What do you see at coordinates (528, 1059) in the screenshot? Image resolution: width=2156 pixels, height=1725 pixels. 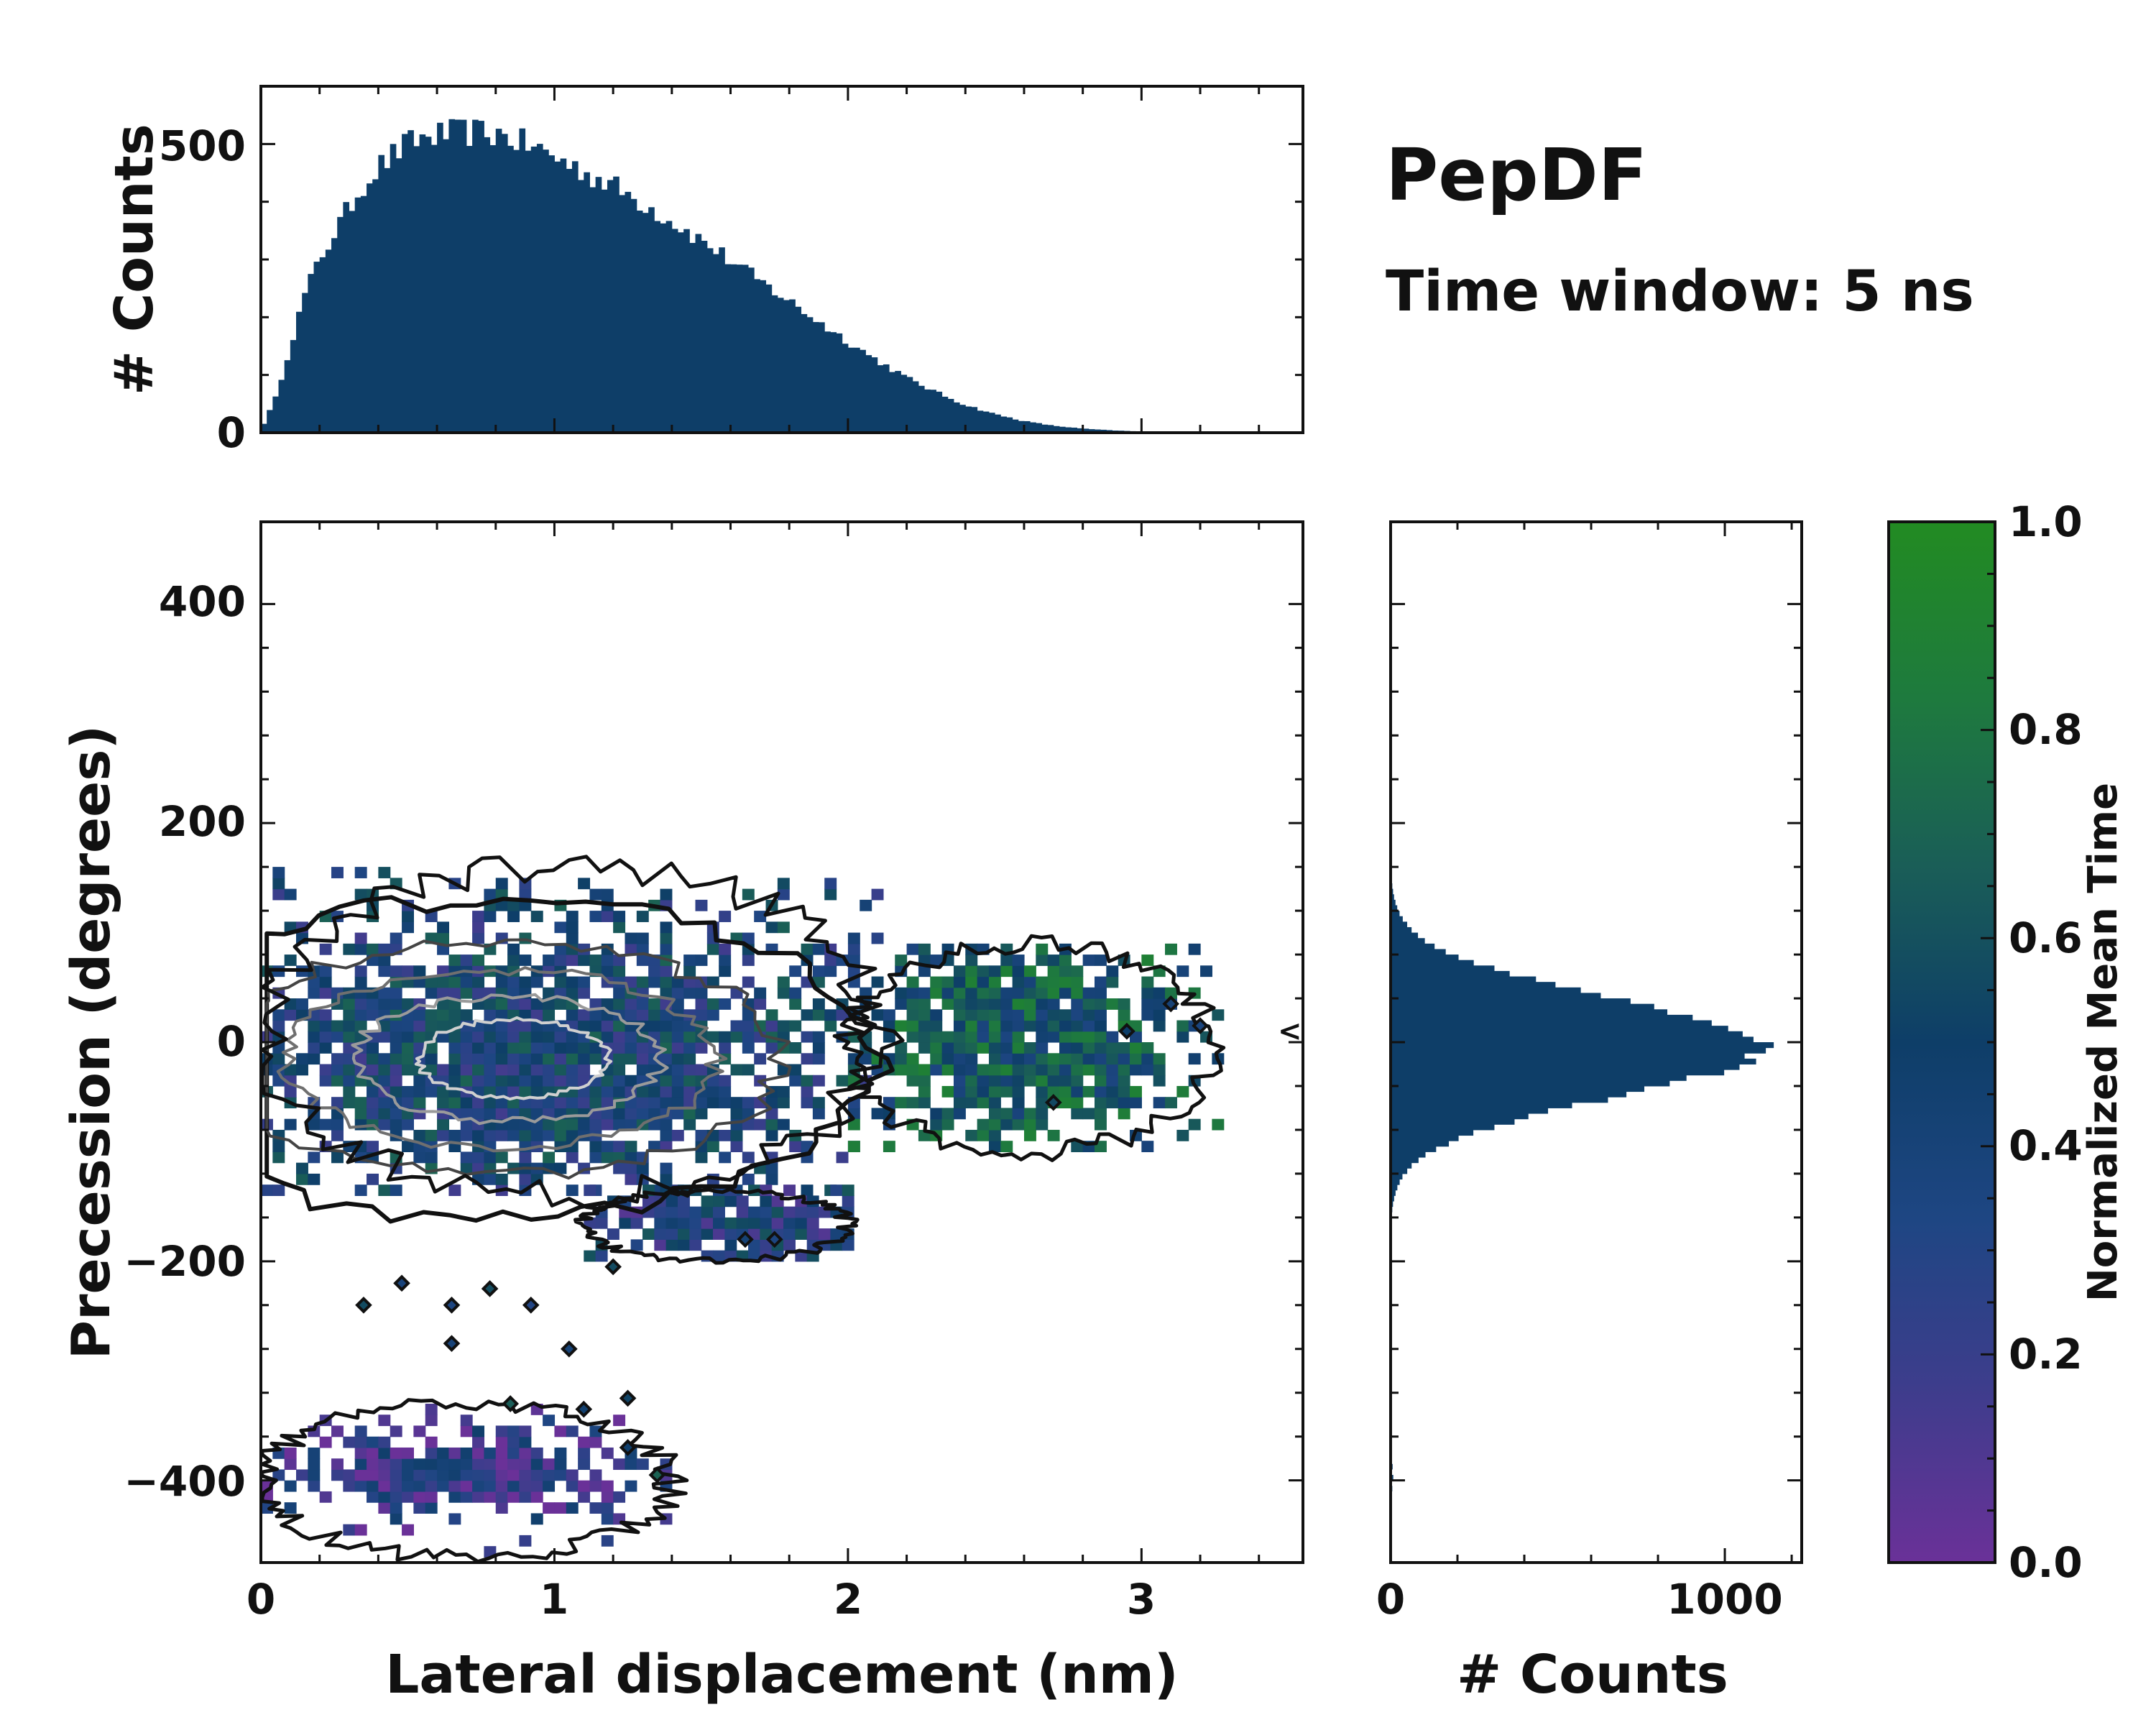 I see `contour-line` at bounding box center [528, 1059].